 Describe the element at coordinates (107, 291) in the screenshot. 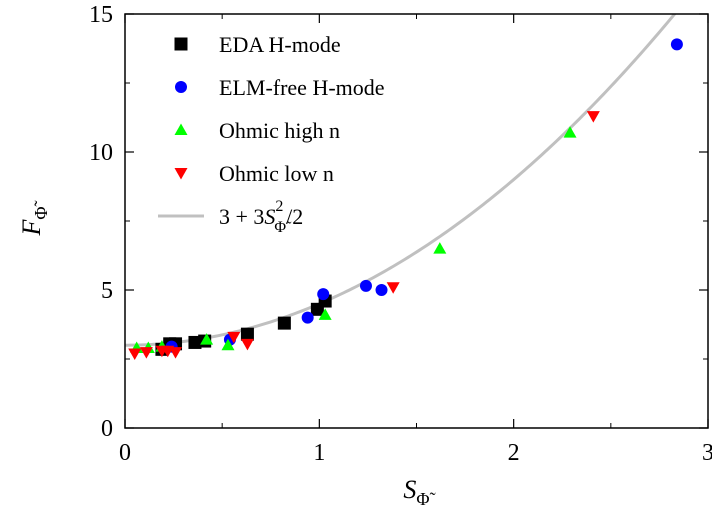

I see `y-tick-label: 5` at that location.